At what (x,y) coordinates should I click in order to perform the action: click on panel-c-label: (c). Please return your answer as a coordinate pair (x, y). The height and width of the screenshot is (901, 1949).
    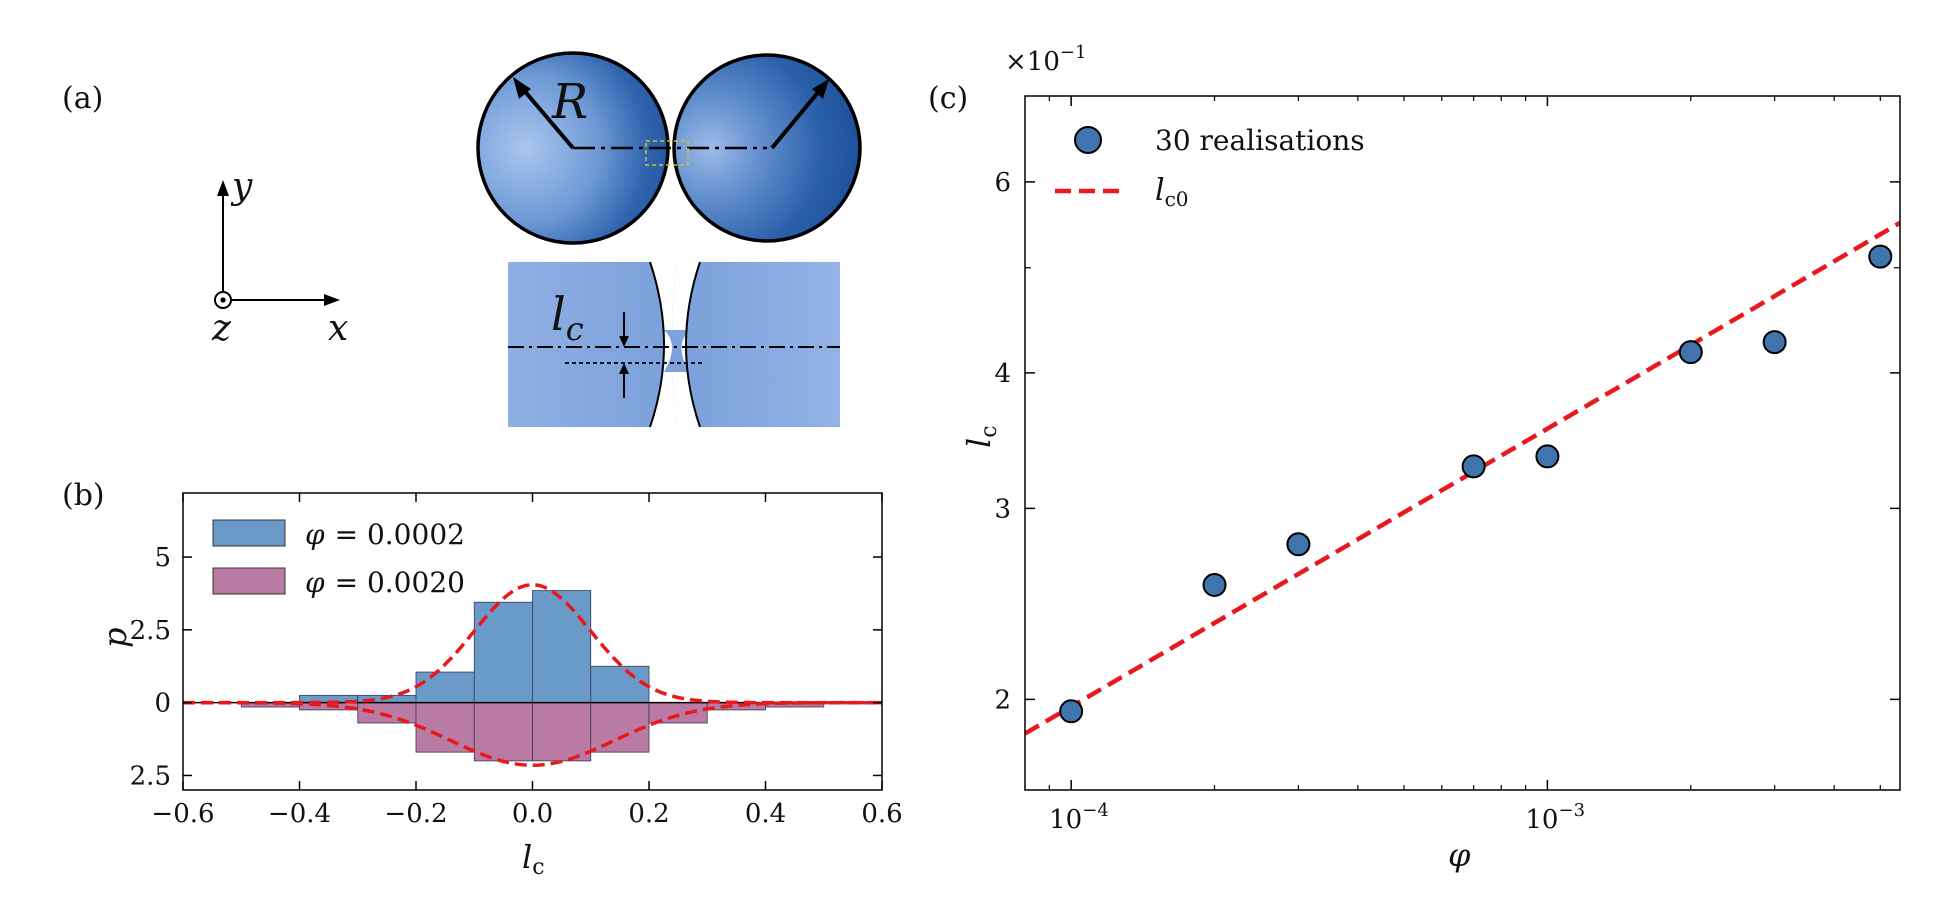
    Looking at the image, I should click on (948, 98).